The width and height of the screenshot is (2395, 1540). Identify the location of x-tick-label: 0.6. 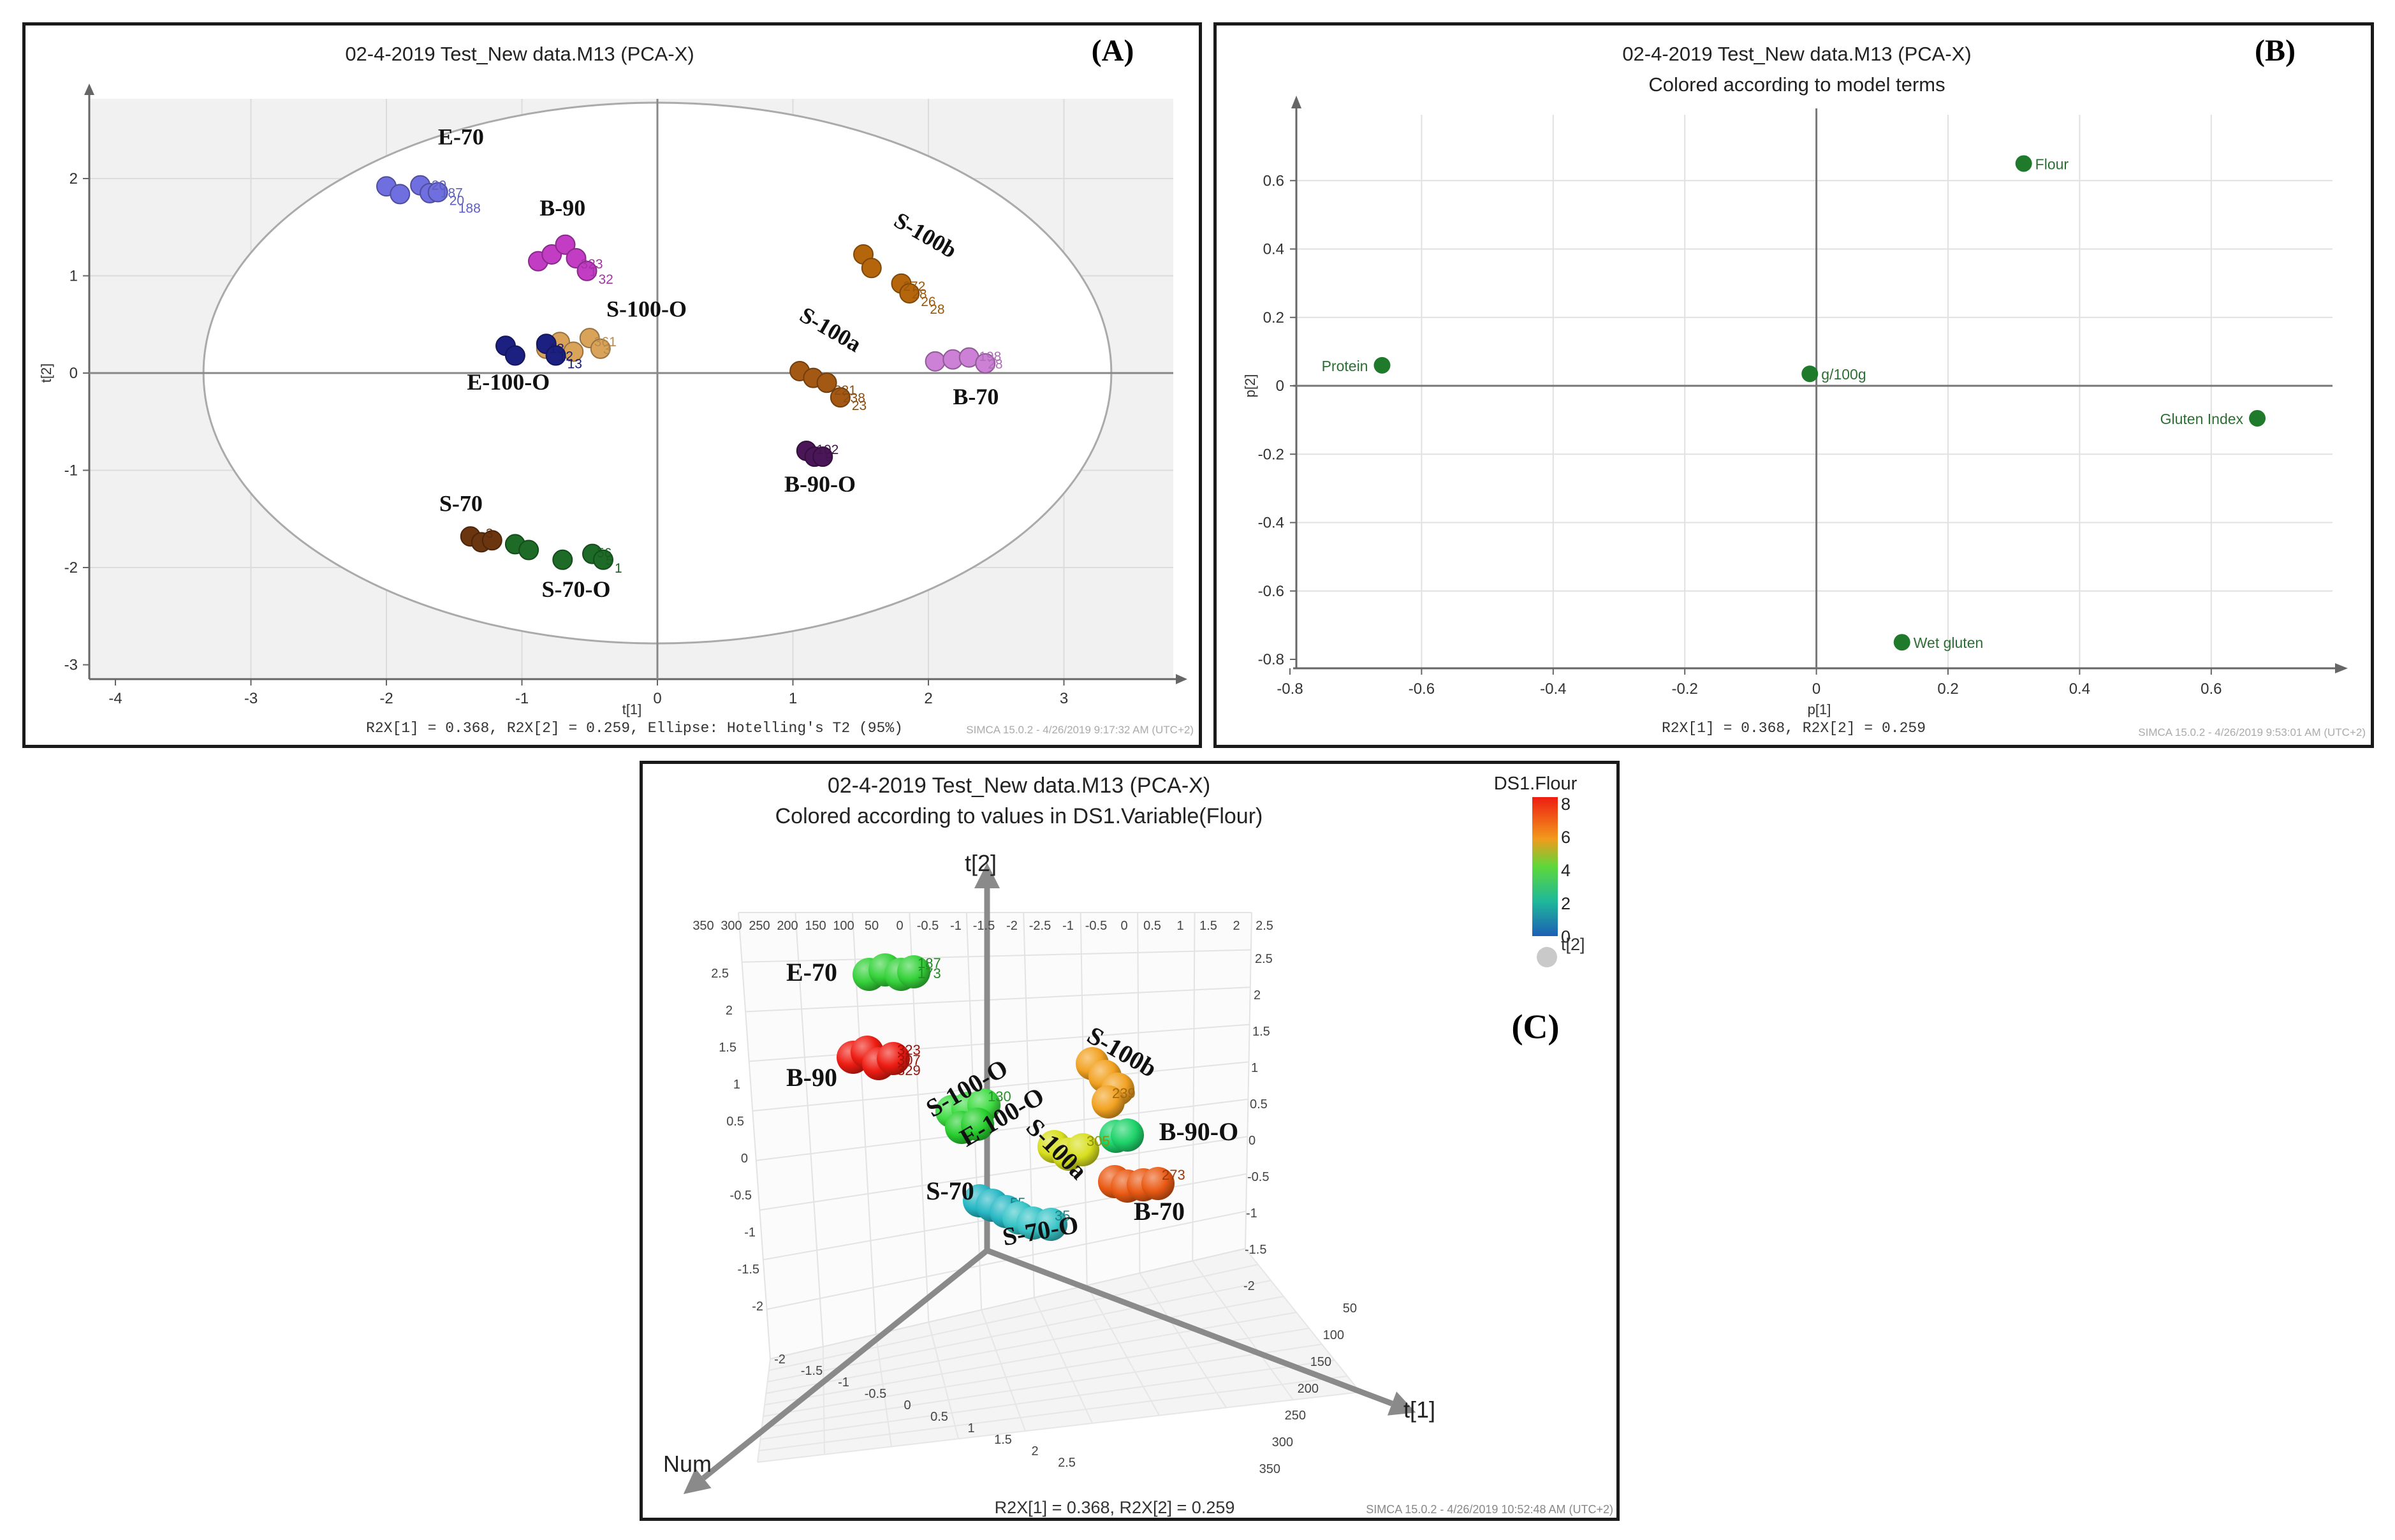
(2211, 689).